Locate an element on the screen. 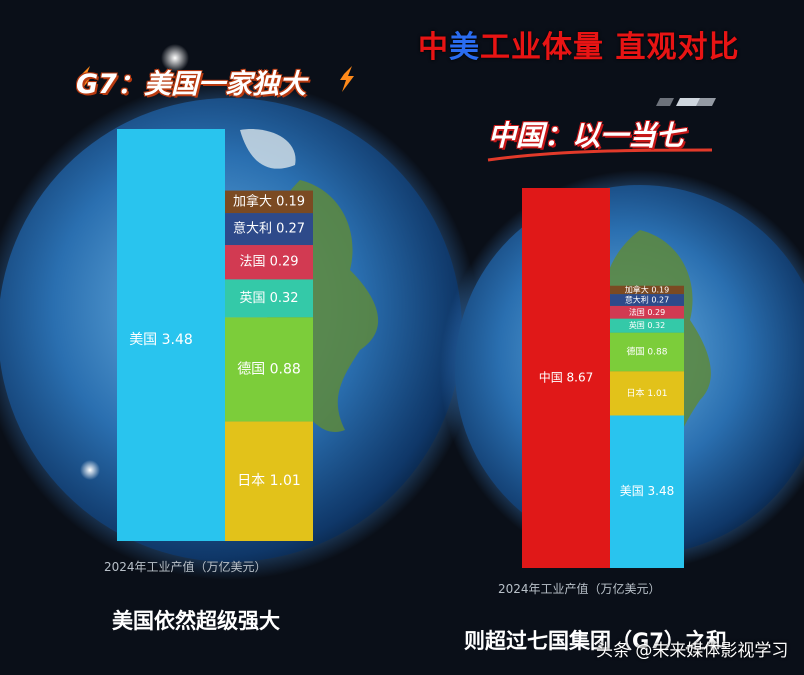 This screenshot has height=675, width=804. underline-decoration is located at coordinates (600, 155).